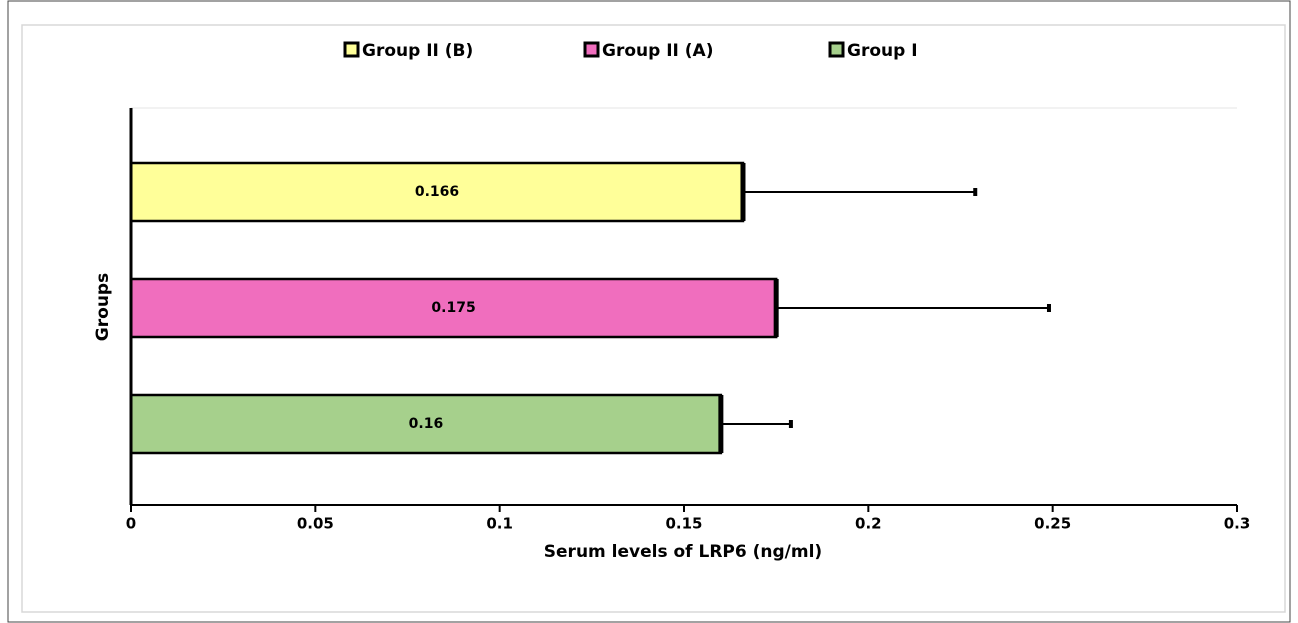 Image resolution: width=1298 pixels, height=623 pixels. What do you see at coordinates (417, 51) in the screenshot?
I see `legend-label: Group II (B)` at bounding box center [417, 51].